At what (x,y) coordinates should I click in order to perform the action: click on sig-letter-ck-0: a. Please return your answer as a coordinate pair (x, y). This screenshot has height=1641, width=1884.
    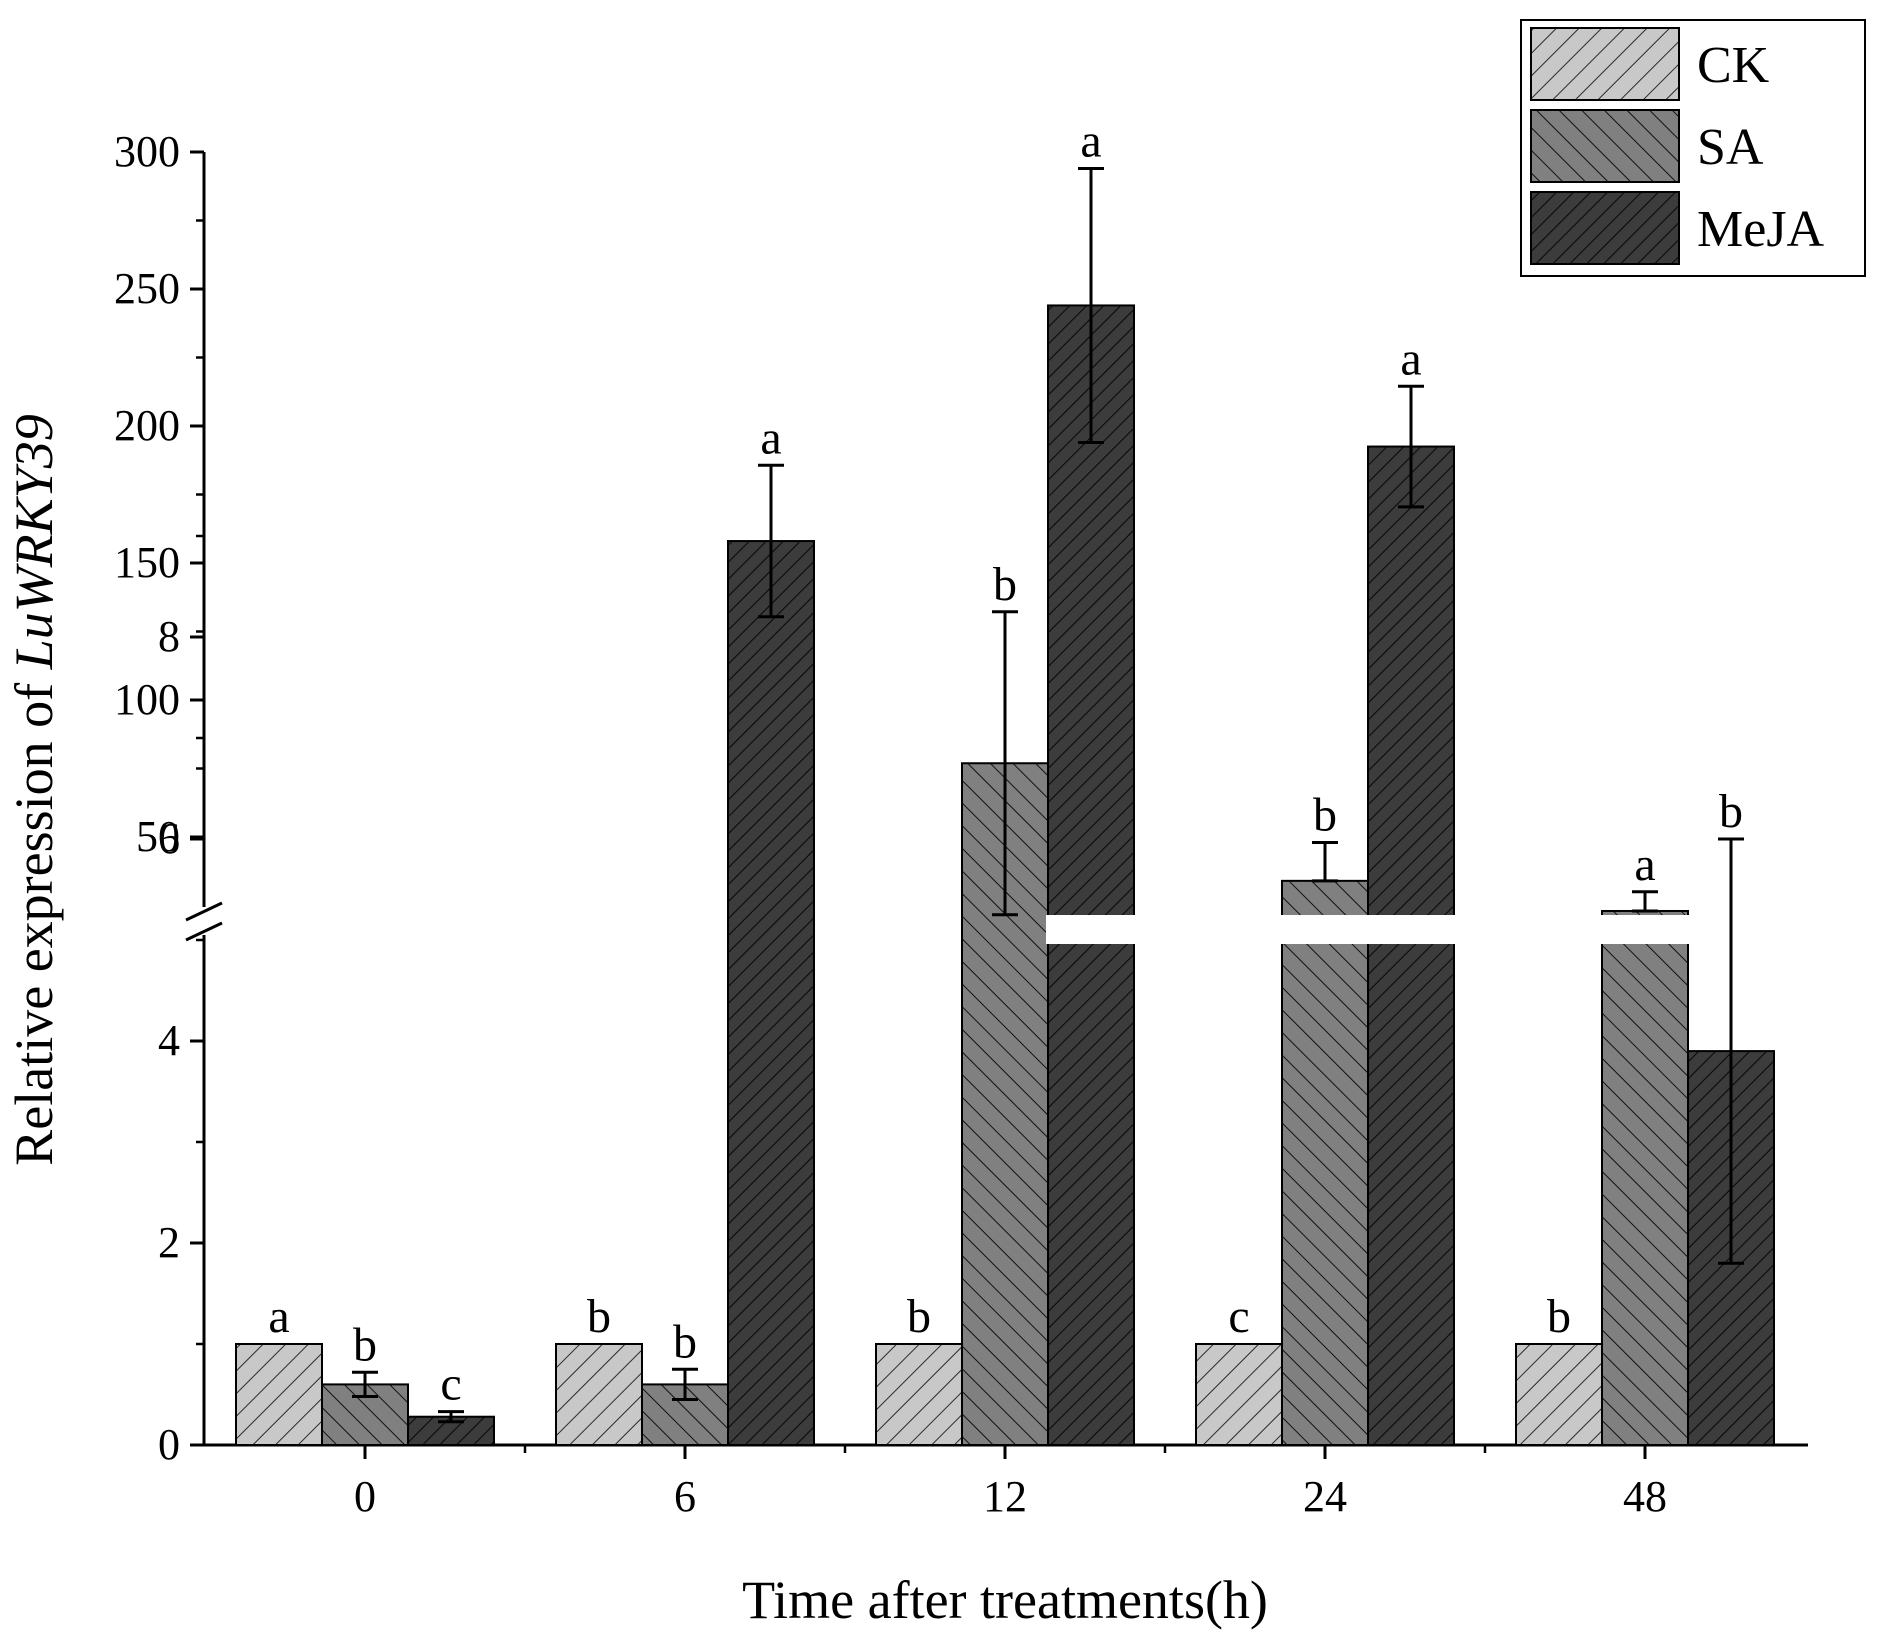
    Looking at the image, I should click on (278, 1316).